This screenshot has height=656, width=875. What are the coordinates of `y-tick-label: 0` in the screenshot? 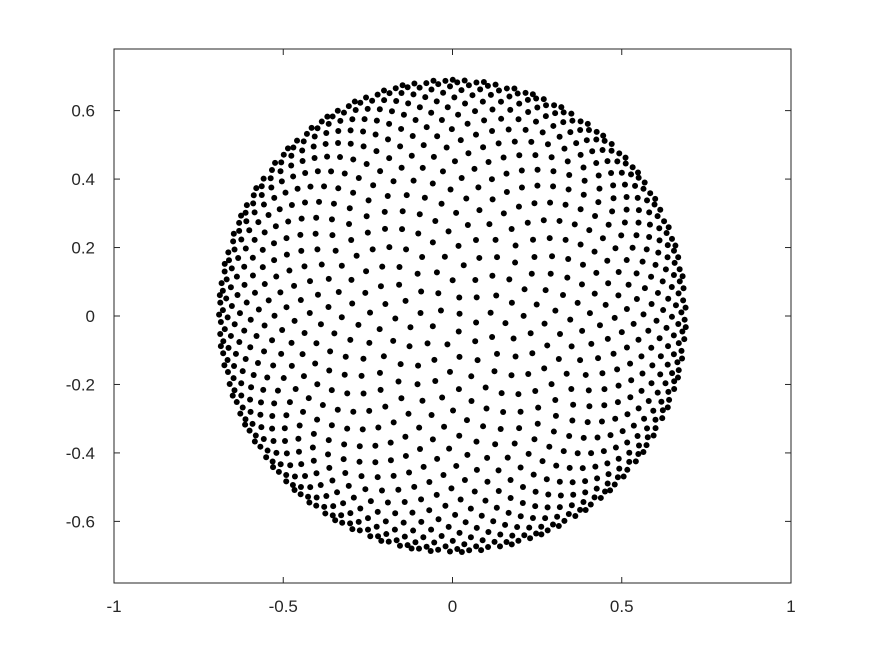 It's located at (90, 316).